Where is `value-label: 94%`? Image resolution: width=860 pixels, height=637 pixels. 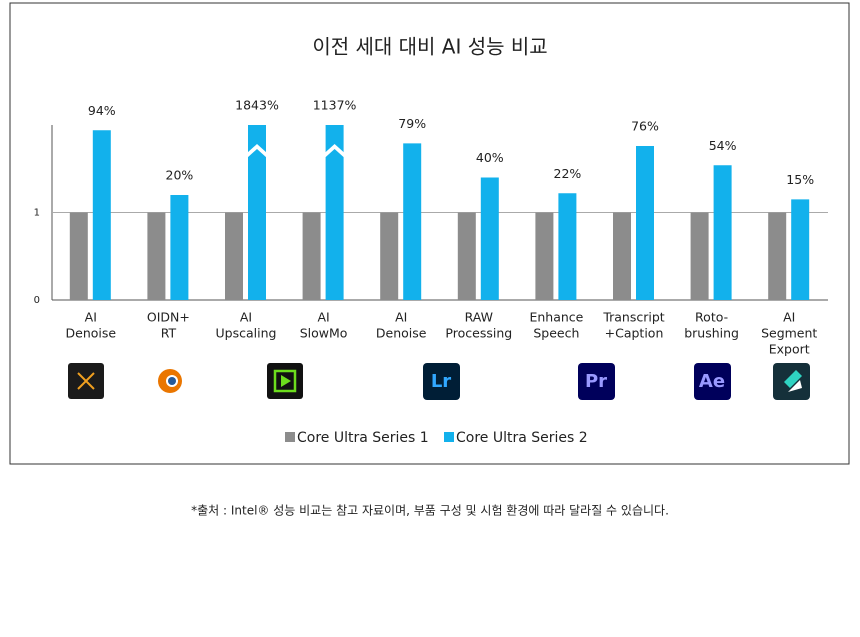 value-label: 94% is located at coordinates (102, 110).